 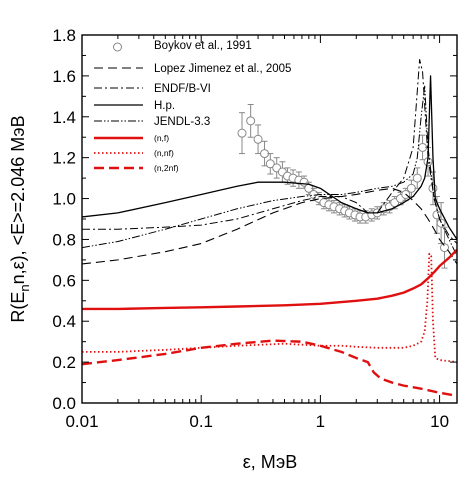 What do you see at coordinates (64, 362) in the screenshot?
I see `y-tick-label: 0.2` at bounding box center [64, 362].